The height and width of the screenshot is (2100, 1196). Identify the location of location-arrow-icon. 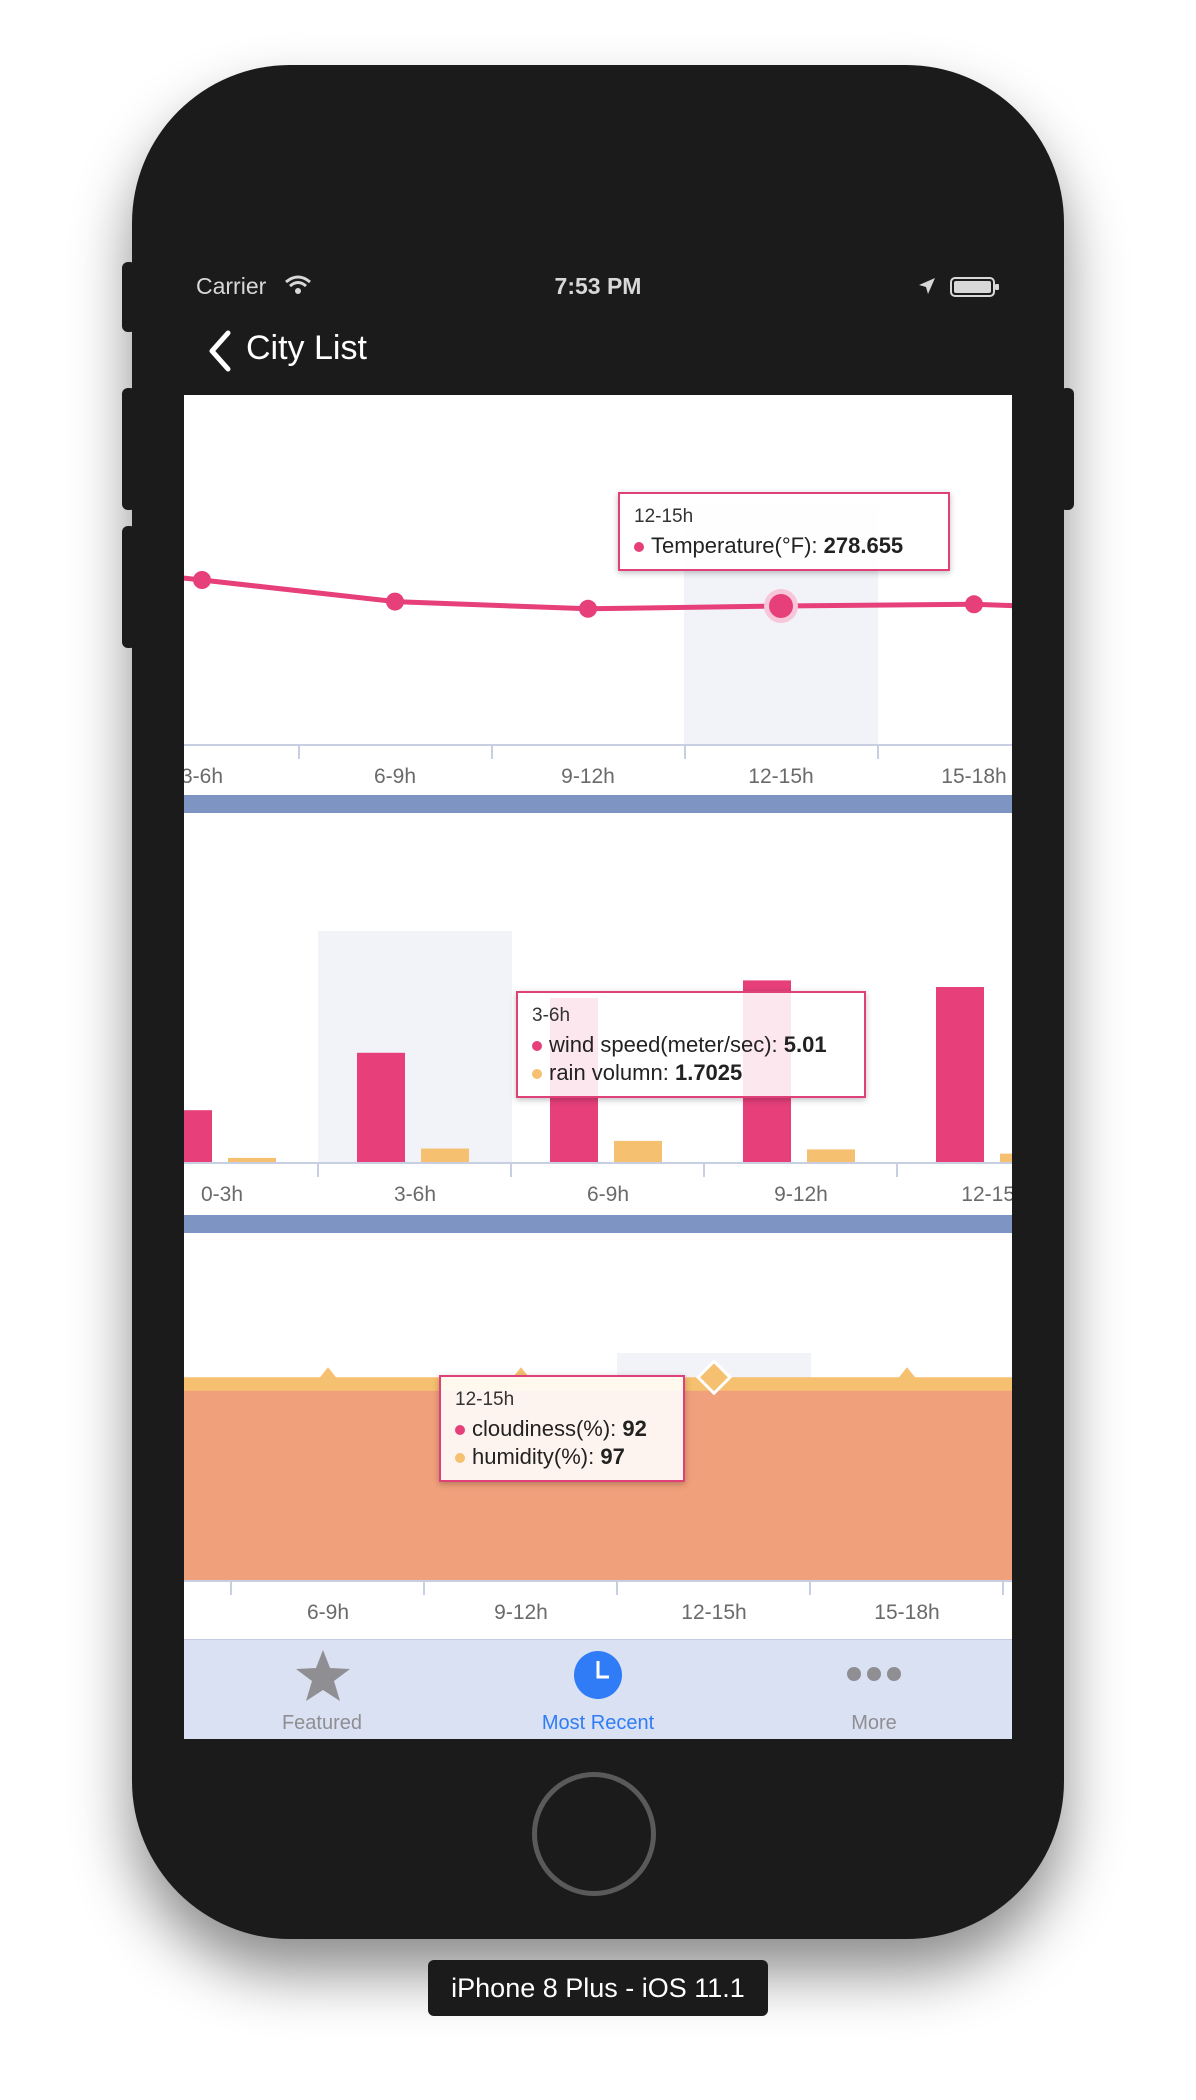
(927, 286).